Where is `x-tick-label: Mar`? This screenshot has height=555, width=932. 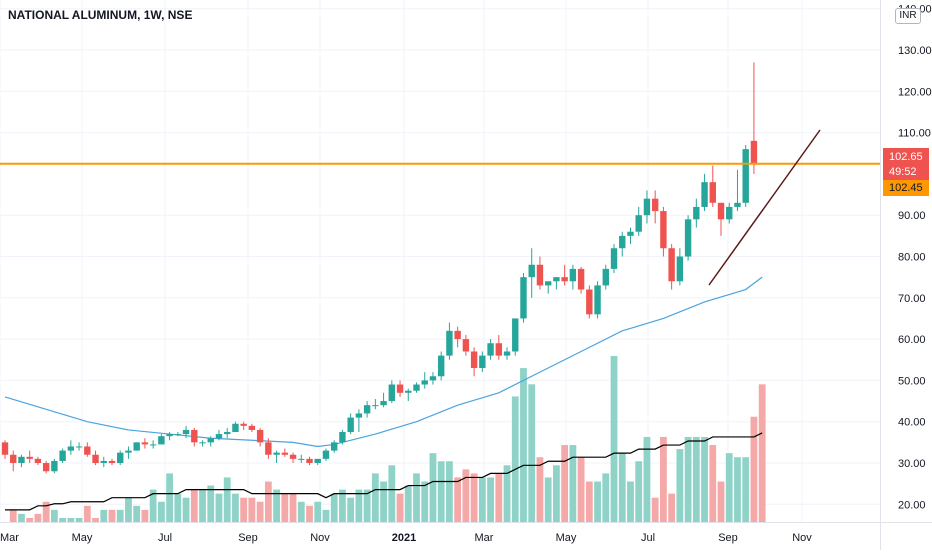 x-tick-label: Mar is located at coordinates (484, 538).